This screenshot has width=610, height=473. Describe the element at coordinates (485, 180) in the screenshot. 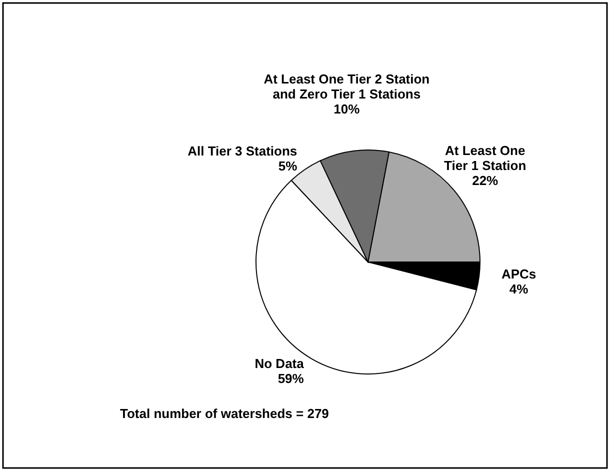

I see `data-label: 22%` at that location.